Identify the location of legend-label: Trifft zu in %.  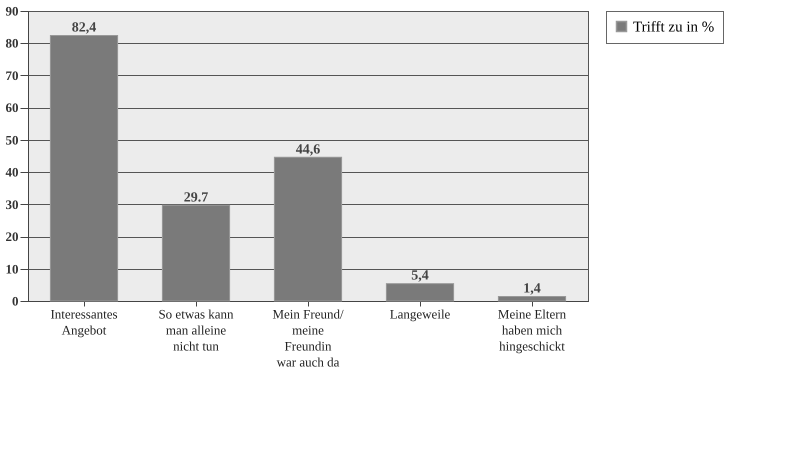
(673, 28).